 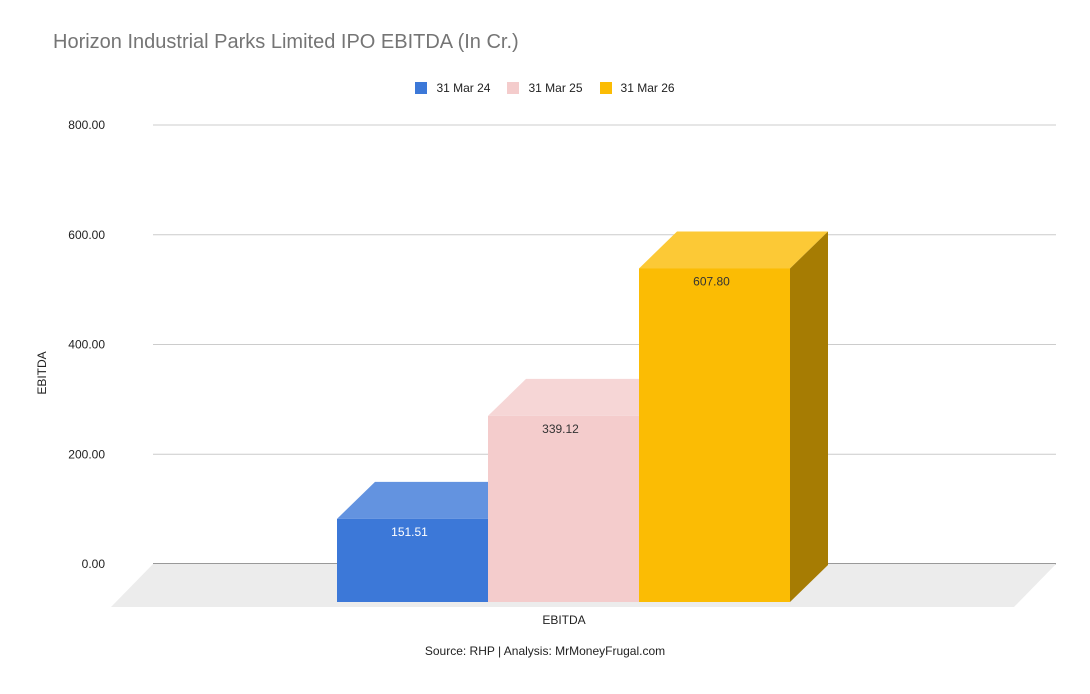 I want to click on legend-item-31-mar-24: 31 Mar 24, so click(x=452, y=88).